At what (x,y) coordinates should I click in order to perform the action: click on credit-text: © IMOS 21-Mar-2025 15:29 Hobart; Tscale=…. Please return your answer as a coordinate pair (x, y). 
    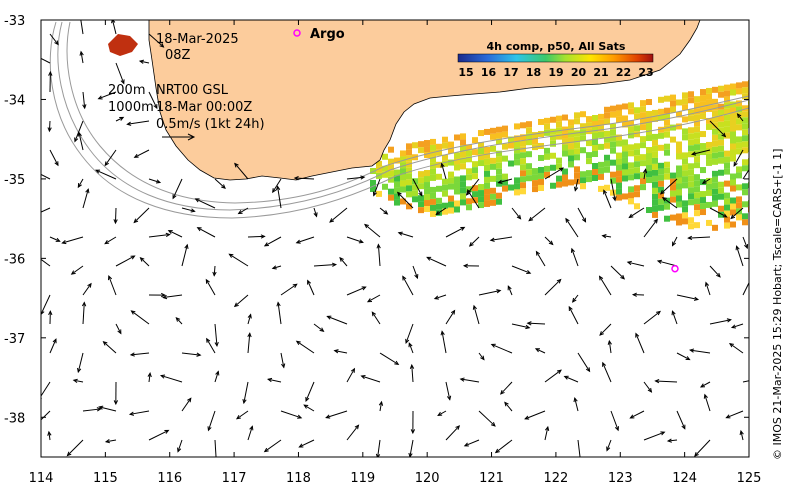
    Looking at the image, I should click on (777, 304).